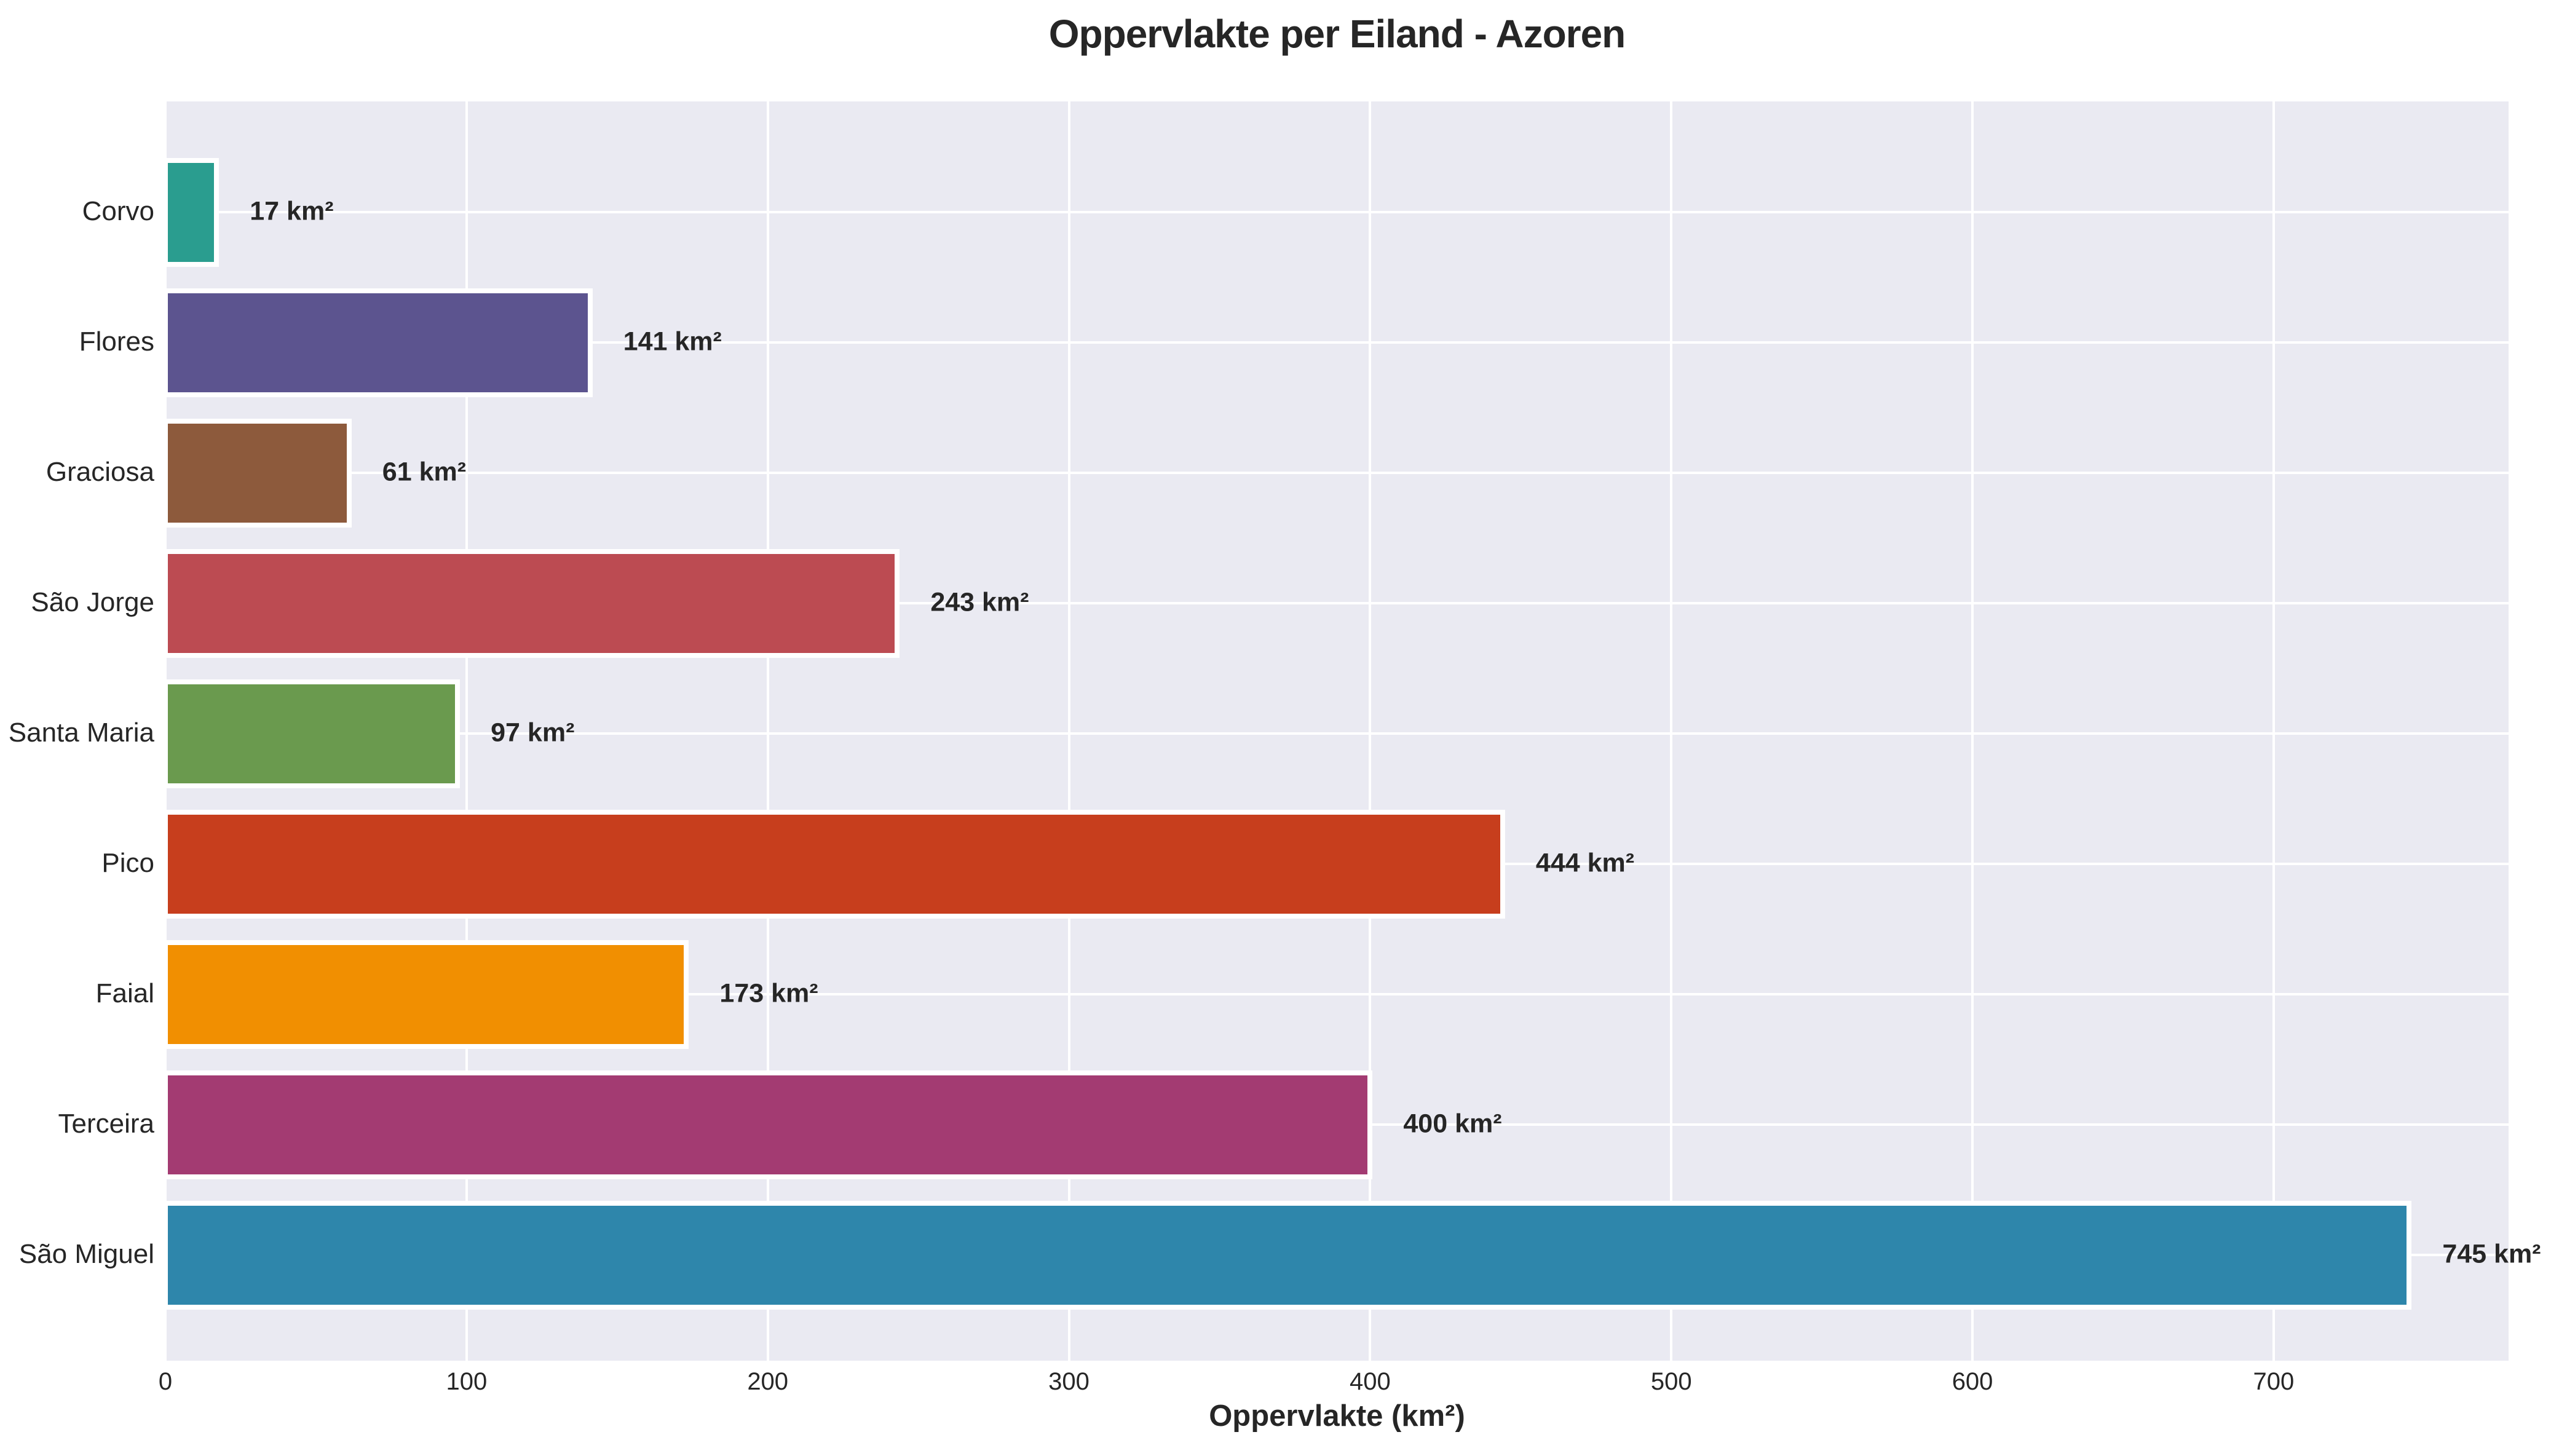  What do you see at coordinates (768, 1382) in the screenshot?
I see `x-tick-label: 200` at bounding box center [768, 1382].